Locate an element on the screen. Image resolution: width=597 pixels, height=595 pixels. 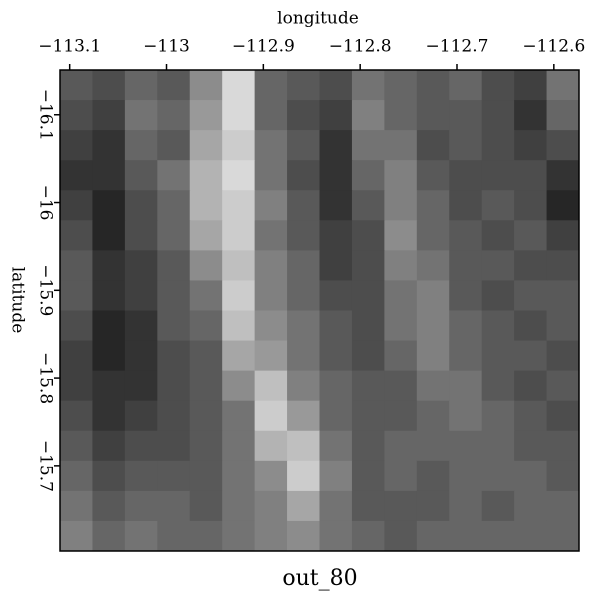
chart-title: out_80 is located at coordinates (319, 578).